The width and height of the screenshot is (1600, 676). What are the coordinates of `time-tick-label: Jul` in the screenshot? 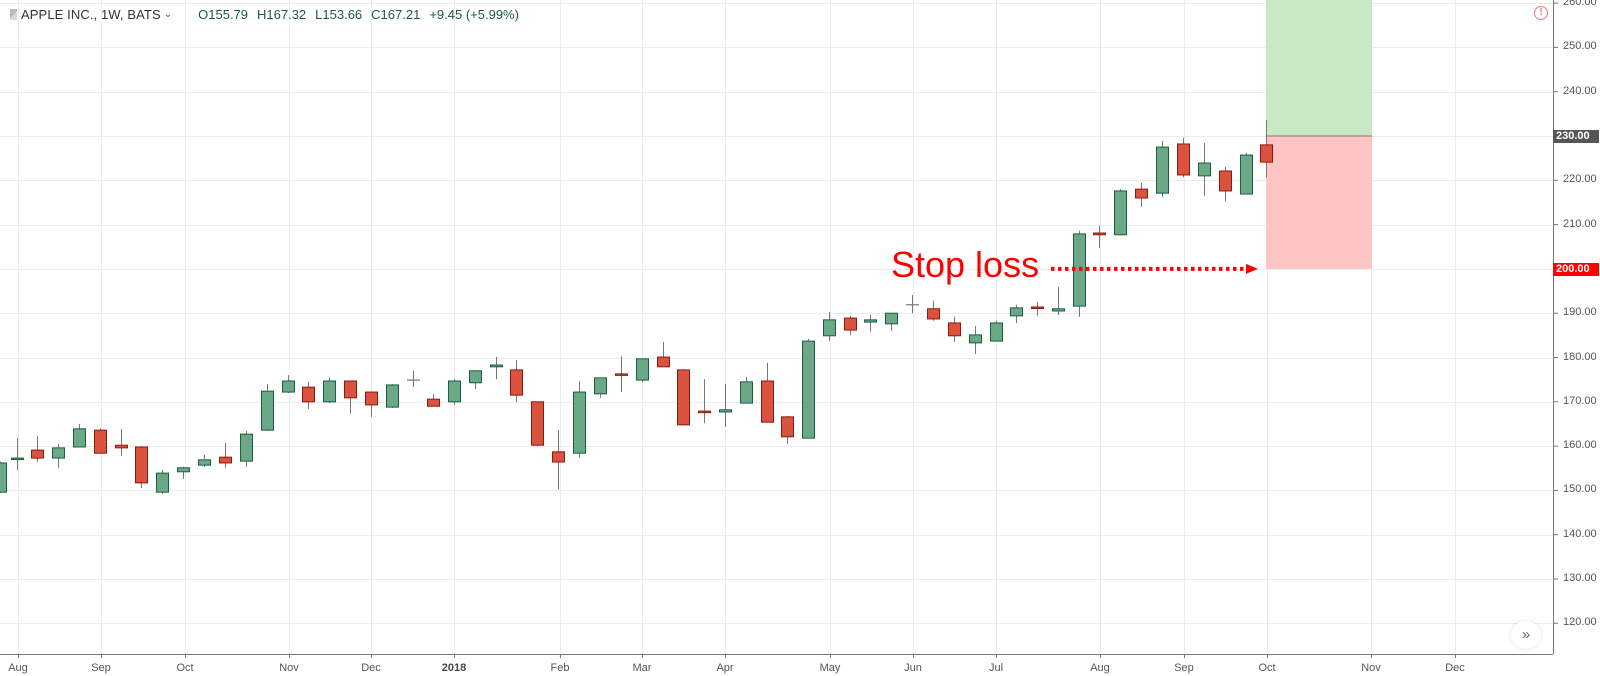 It's located at (996, 668).